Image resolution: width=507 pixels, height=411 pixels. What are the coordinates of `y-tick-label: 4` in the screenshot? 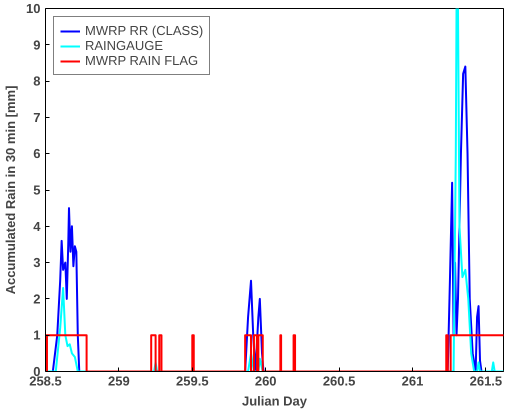 It's located at (37, 226).